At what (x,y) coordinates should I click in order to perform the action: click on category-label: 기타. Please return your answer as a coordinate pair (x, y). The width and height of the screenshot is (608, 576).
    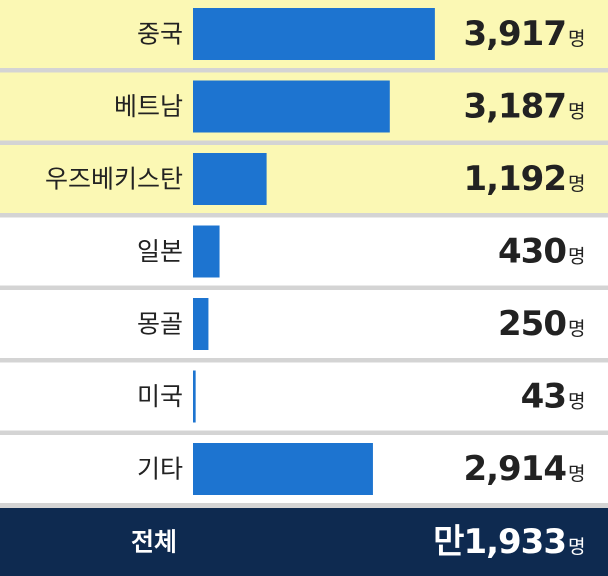
    Looking at the image, I should click on (160, 469).